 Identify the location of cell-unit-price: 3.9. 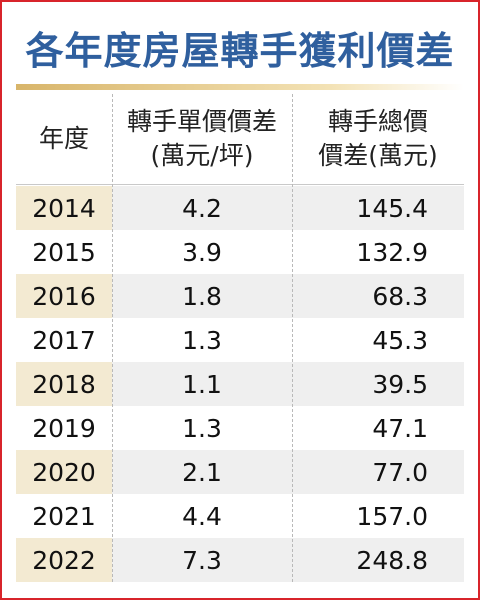
(202, 252).